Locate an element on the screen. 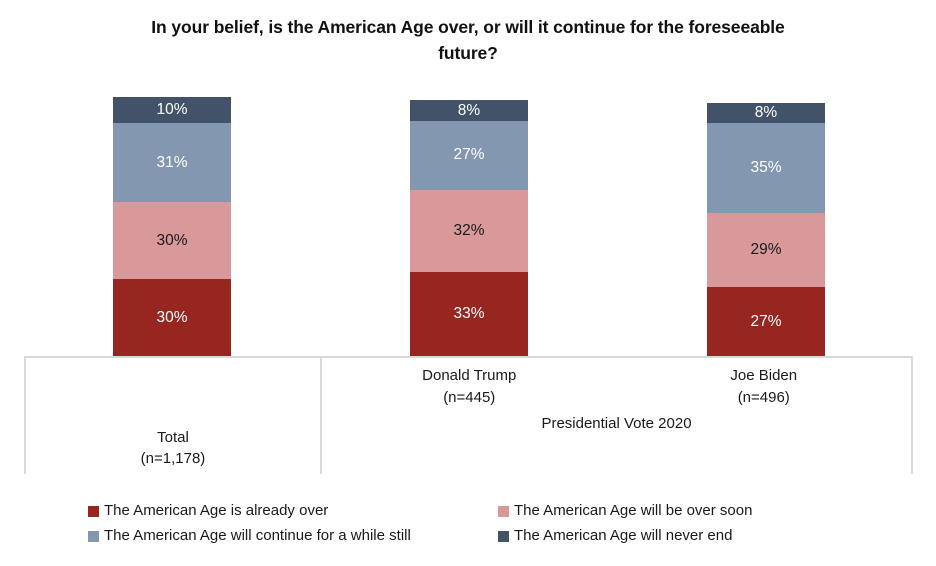 The image size is (936, 566). legend-item-already-over: The American Age is already over is located at coordinates (293, 511).